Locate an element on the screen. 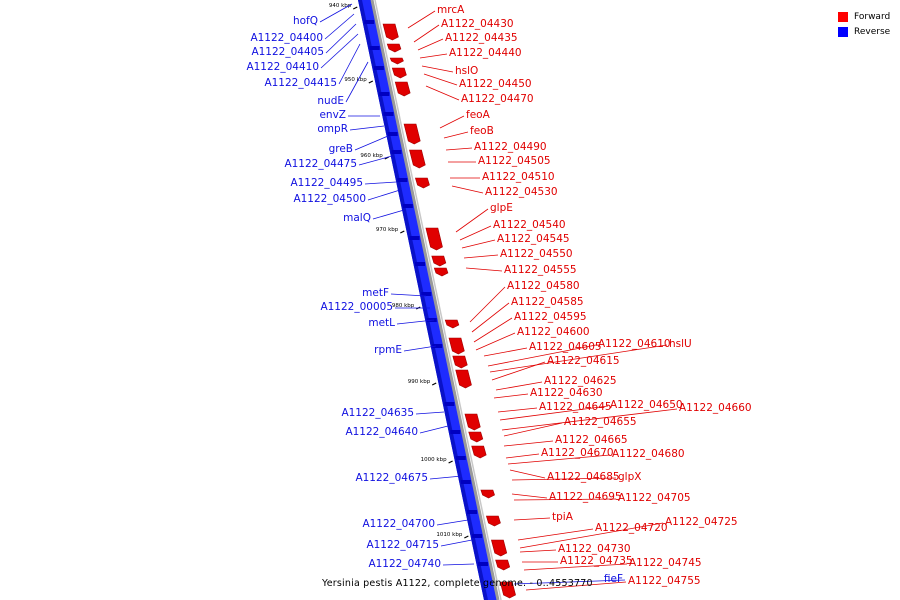  forward-gene-label: A1122_04705 is located at coordinates (654, 498).